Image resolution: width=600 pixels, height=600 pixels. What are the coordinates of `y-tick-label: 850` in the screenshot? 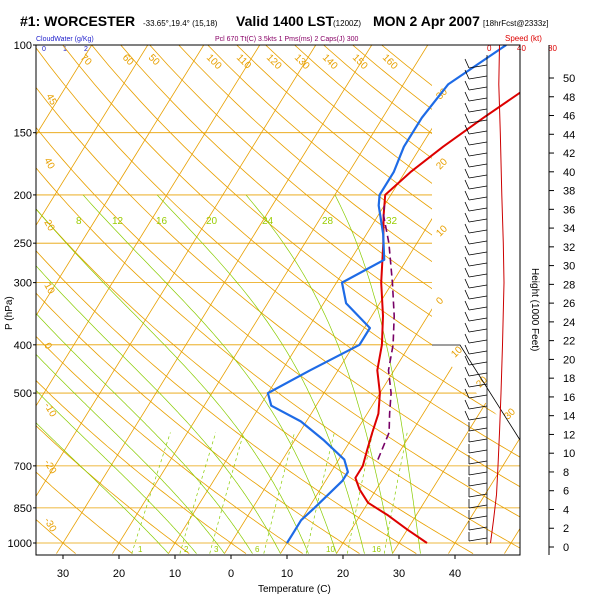 It's located at (23, 509).